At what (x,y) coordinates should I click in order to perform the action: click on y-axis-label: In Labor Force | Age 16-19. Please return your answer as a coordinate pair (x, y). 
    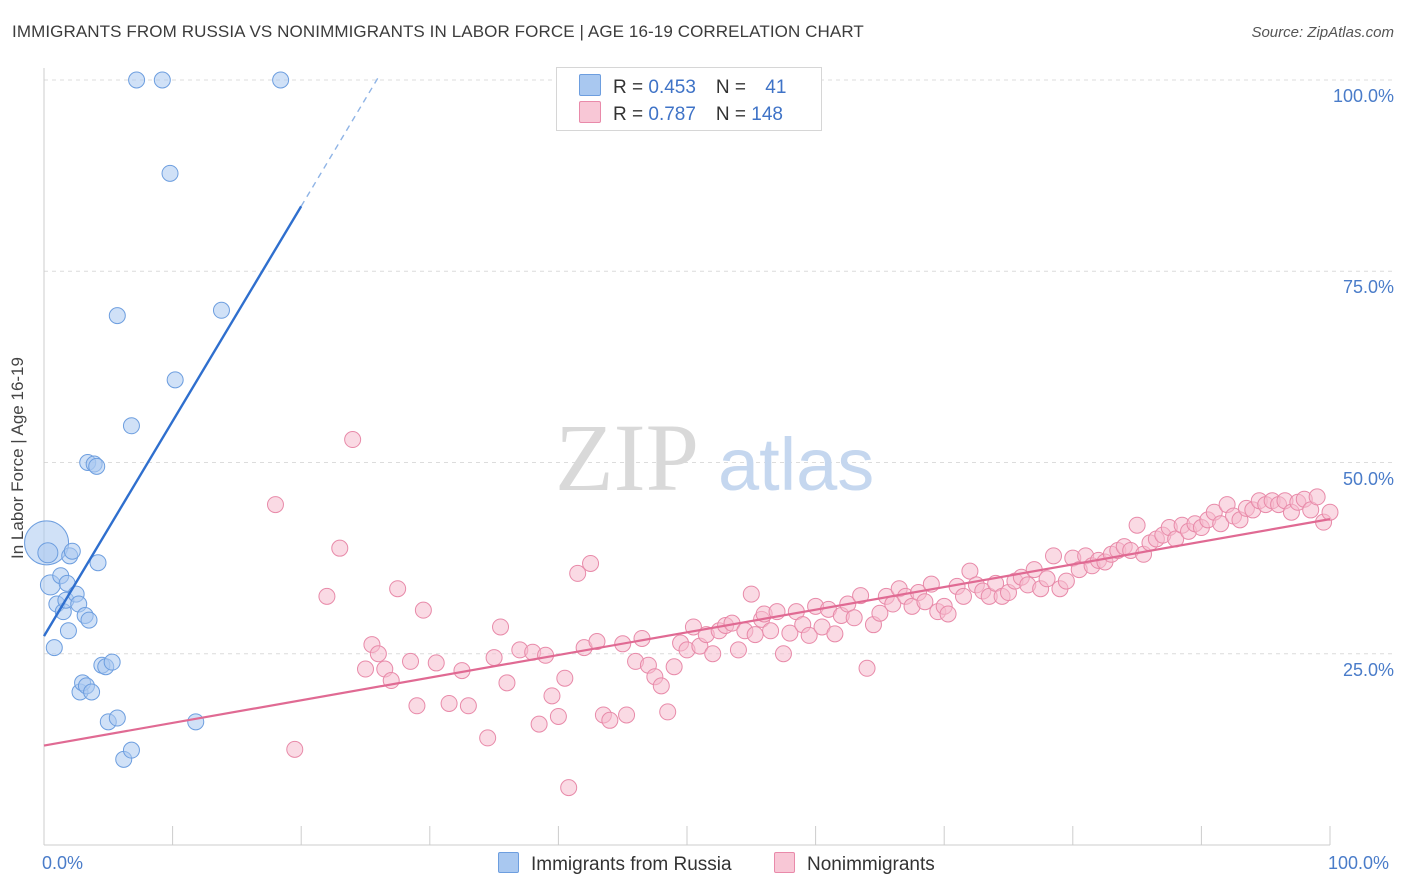
    Looking at the image, I should click on (17, 458).